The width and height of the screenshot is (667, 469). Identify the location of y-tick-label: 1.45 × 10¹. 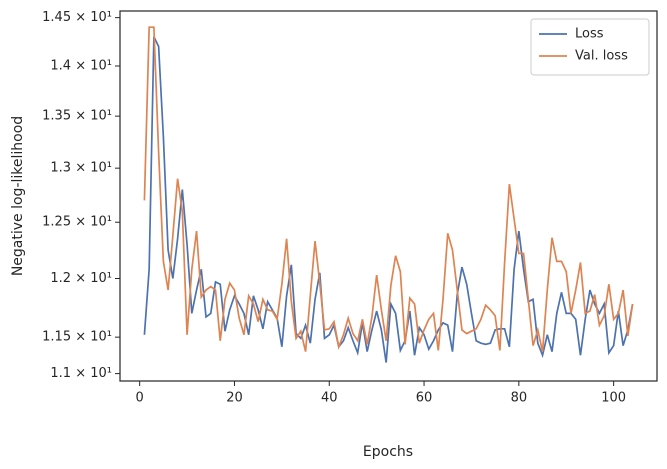
(77, 17).